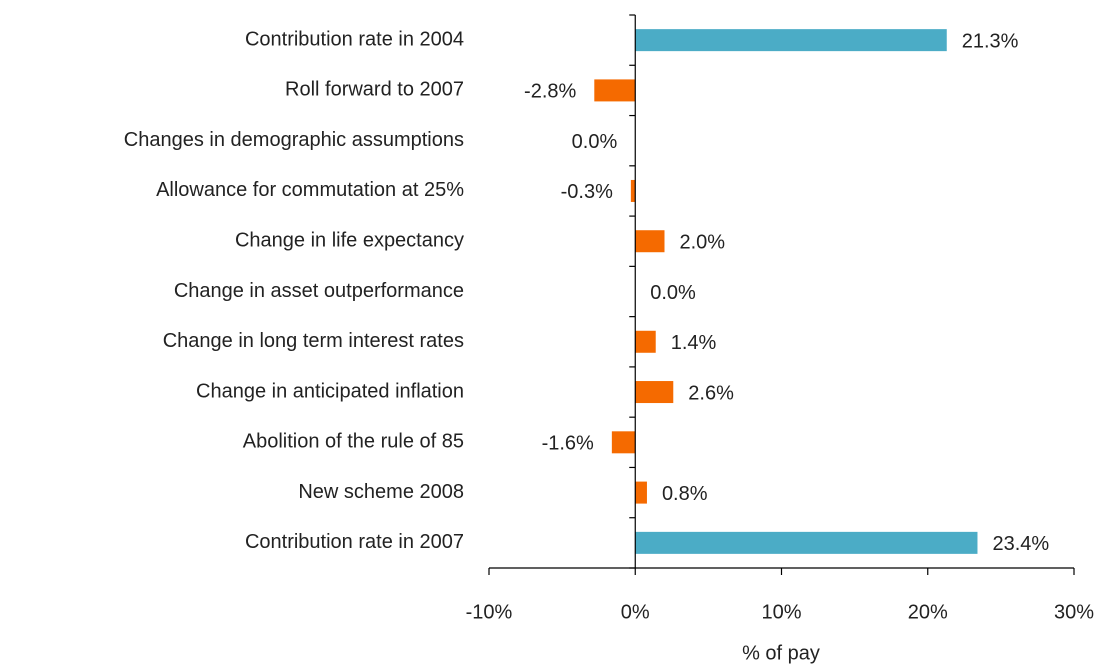 The height and width of the screenshot is (666, 1115). I want to click on value-label: 21.3%, so click(990, 41).